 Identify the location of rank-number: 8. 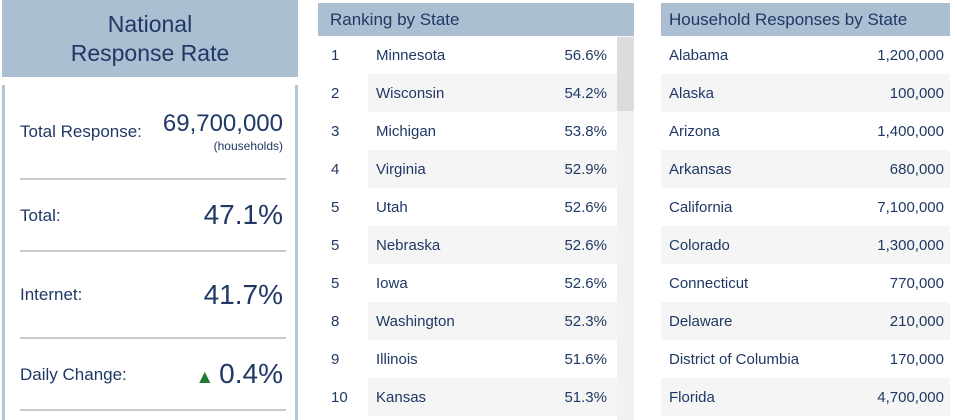
(343, 321).